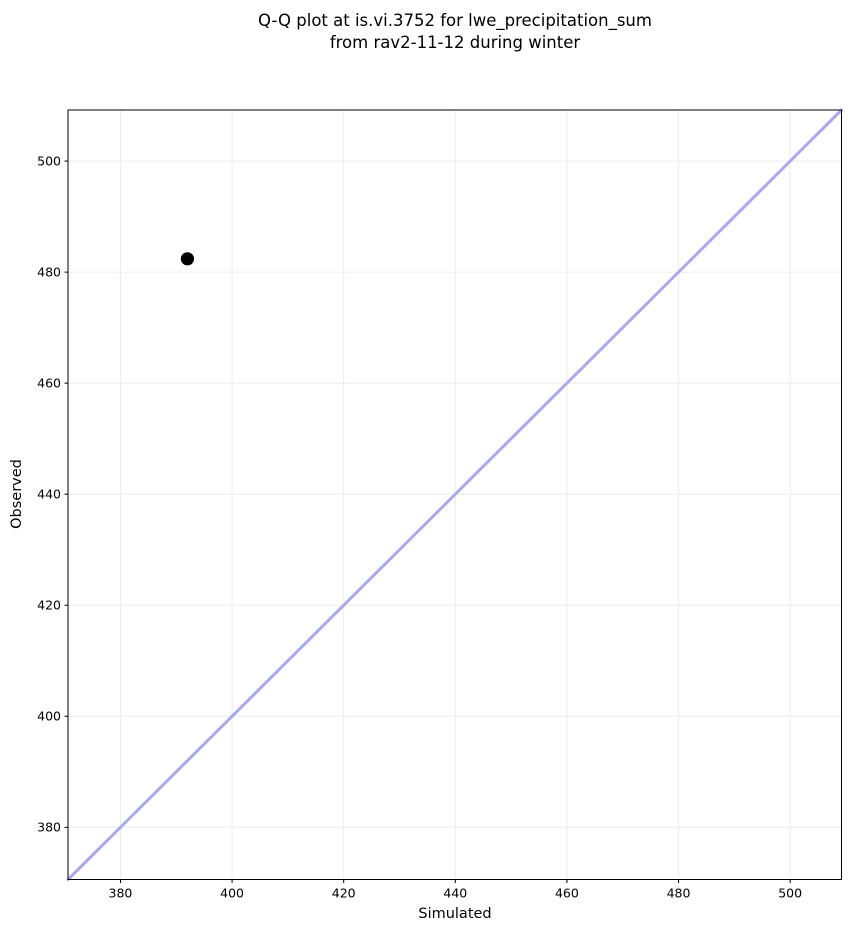 The height and width of the screenshot is (934, 851). Describe the element at coordinates (49, 605) in the screenshot. I see `y-tick-label: 420` at that location.